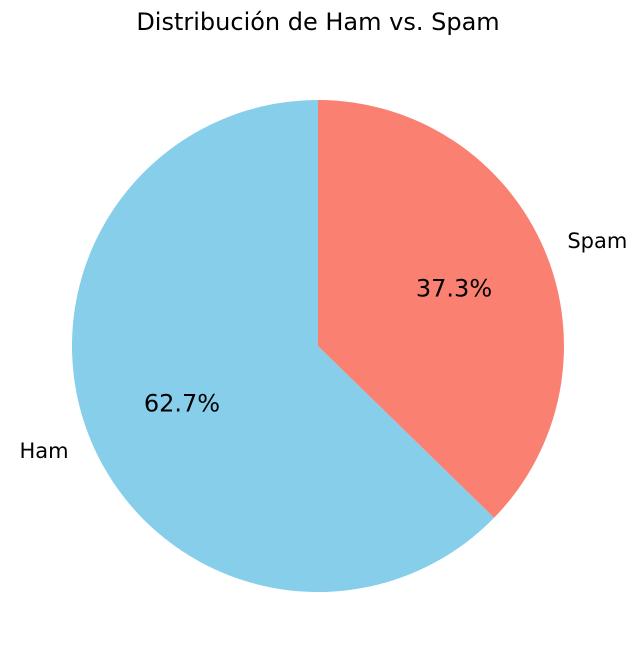 Image resolution: width=643 pixels, height=664 pixels. Describe the element at coordinates (44, 451) in the screenshot. I see `slice-label-ham: Ham` at that location.